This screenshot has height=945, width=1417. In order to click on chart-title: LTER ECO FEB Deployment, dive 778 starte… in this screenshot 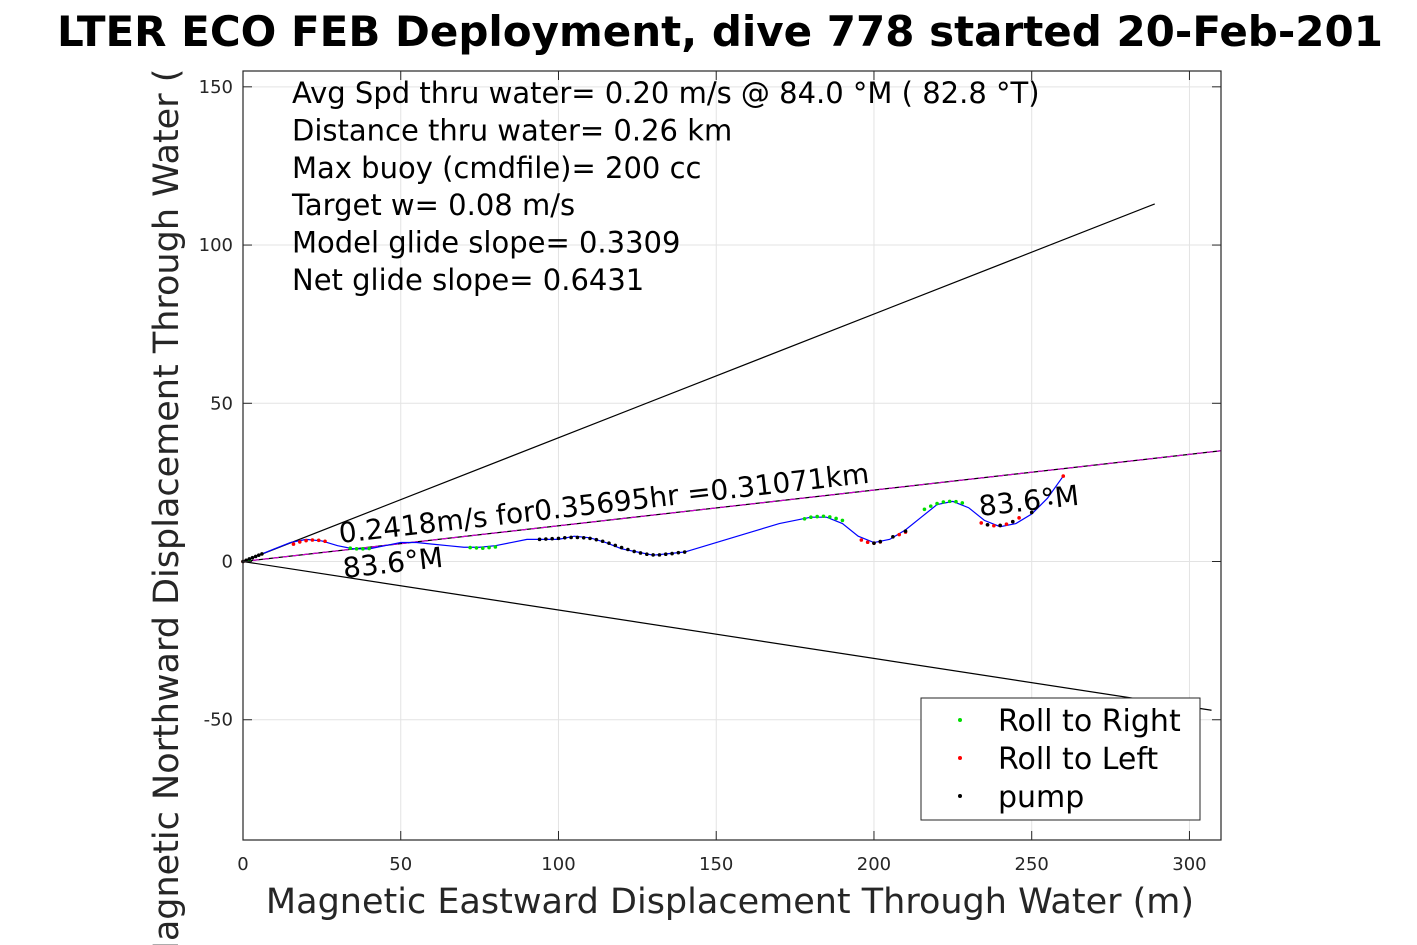, I will do `click(720, 31)`.